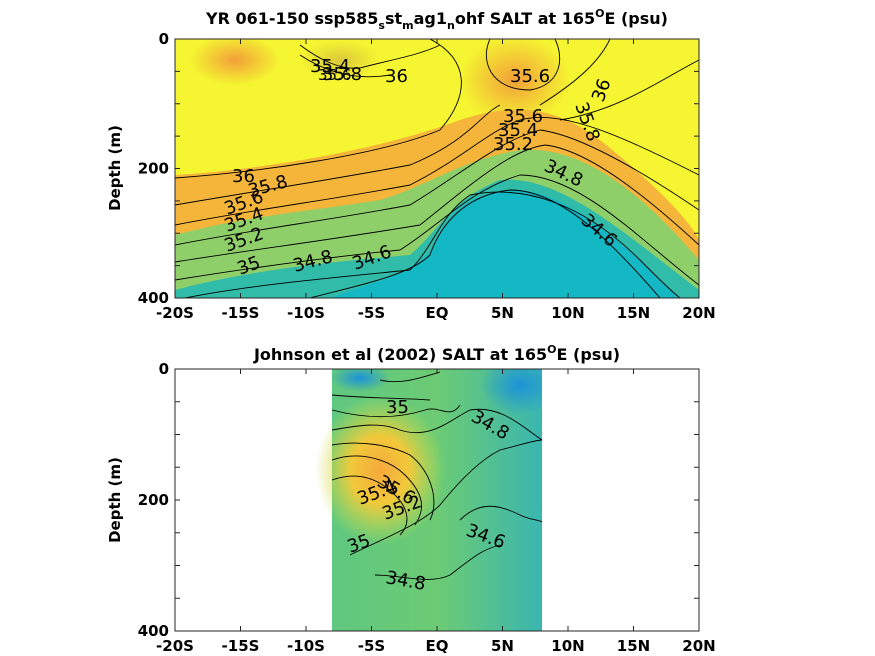 Image resolution: width=875 pixels, height=656 pixels. What do you see at coordinates (436, 353) in the screenshot?
I see `panel2-title: Johnson et al (2002) SALT at 165OE (psu)` at bounding box center [436, 353].